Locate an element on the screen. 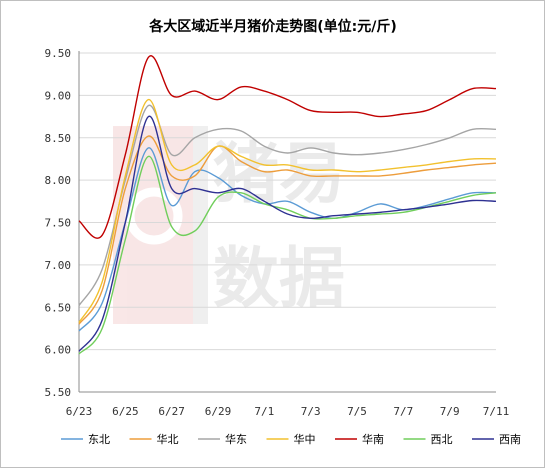  x-tick-label: 7/9 is located at coordinates (450, 411).